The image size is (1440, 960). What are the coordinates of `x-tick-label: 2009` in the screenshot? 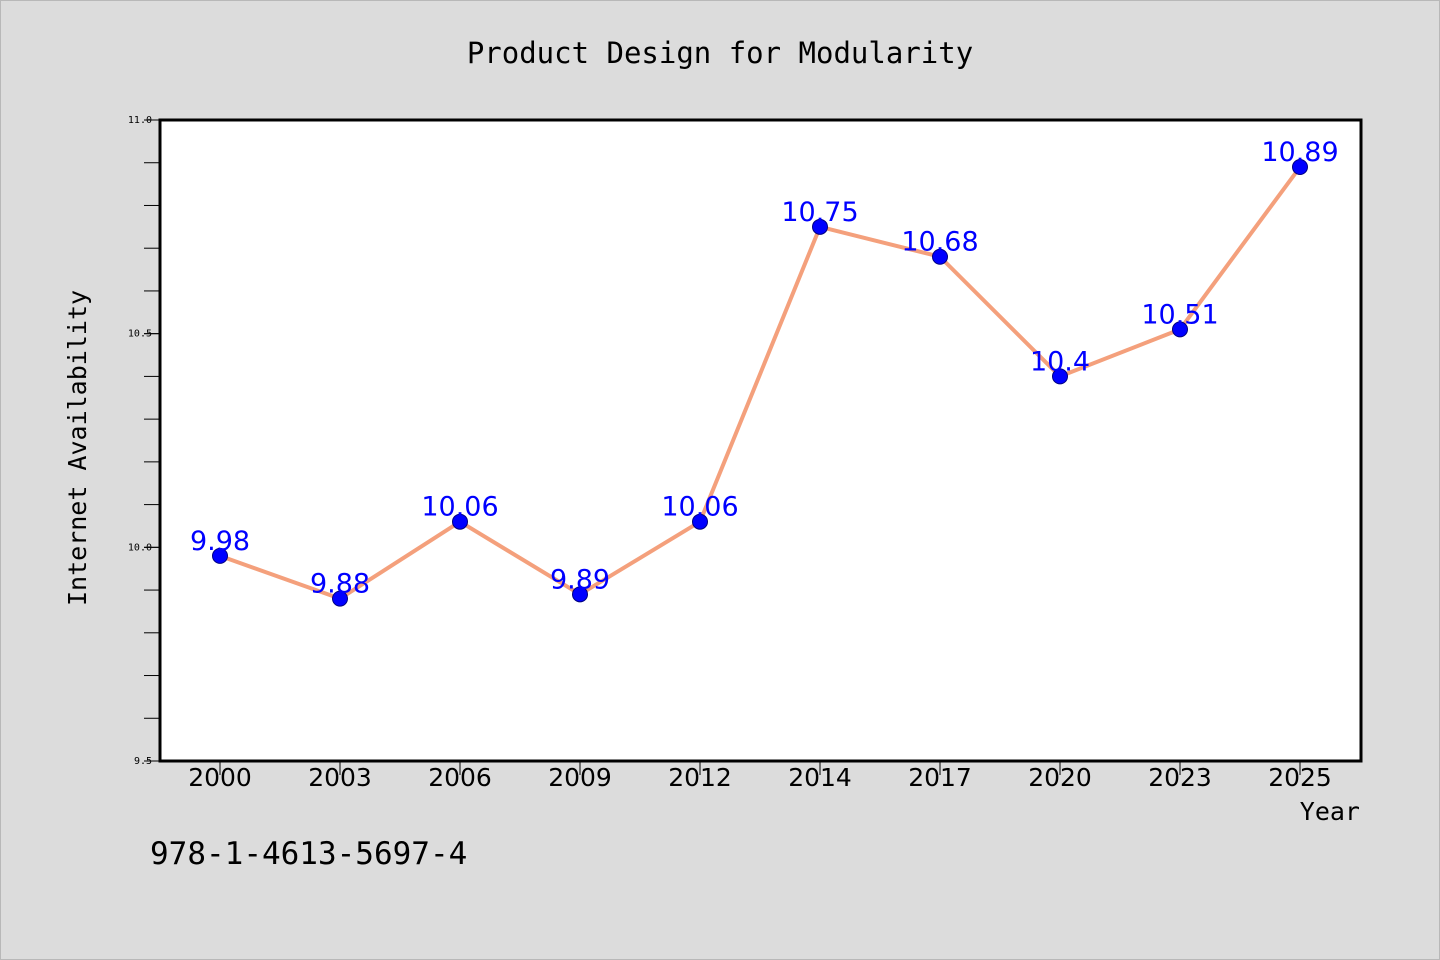 It's located at (580, 777).